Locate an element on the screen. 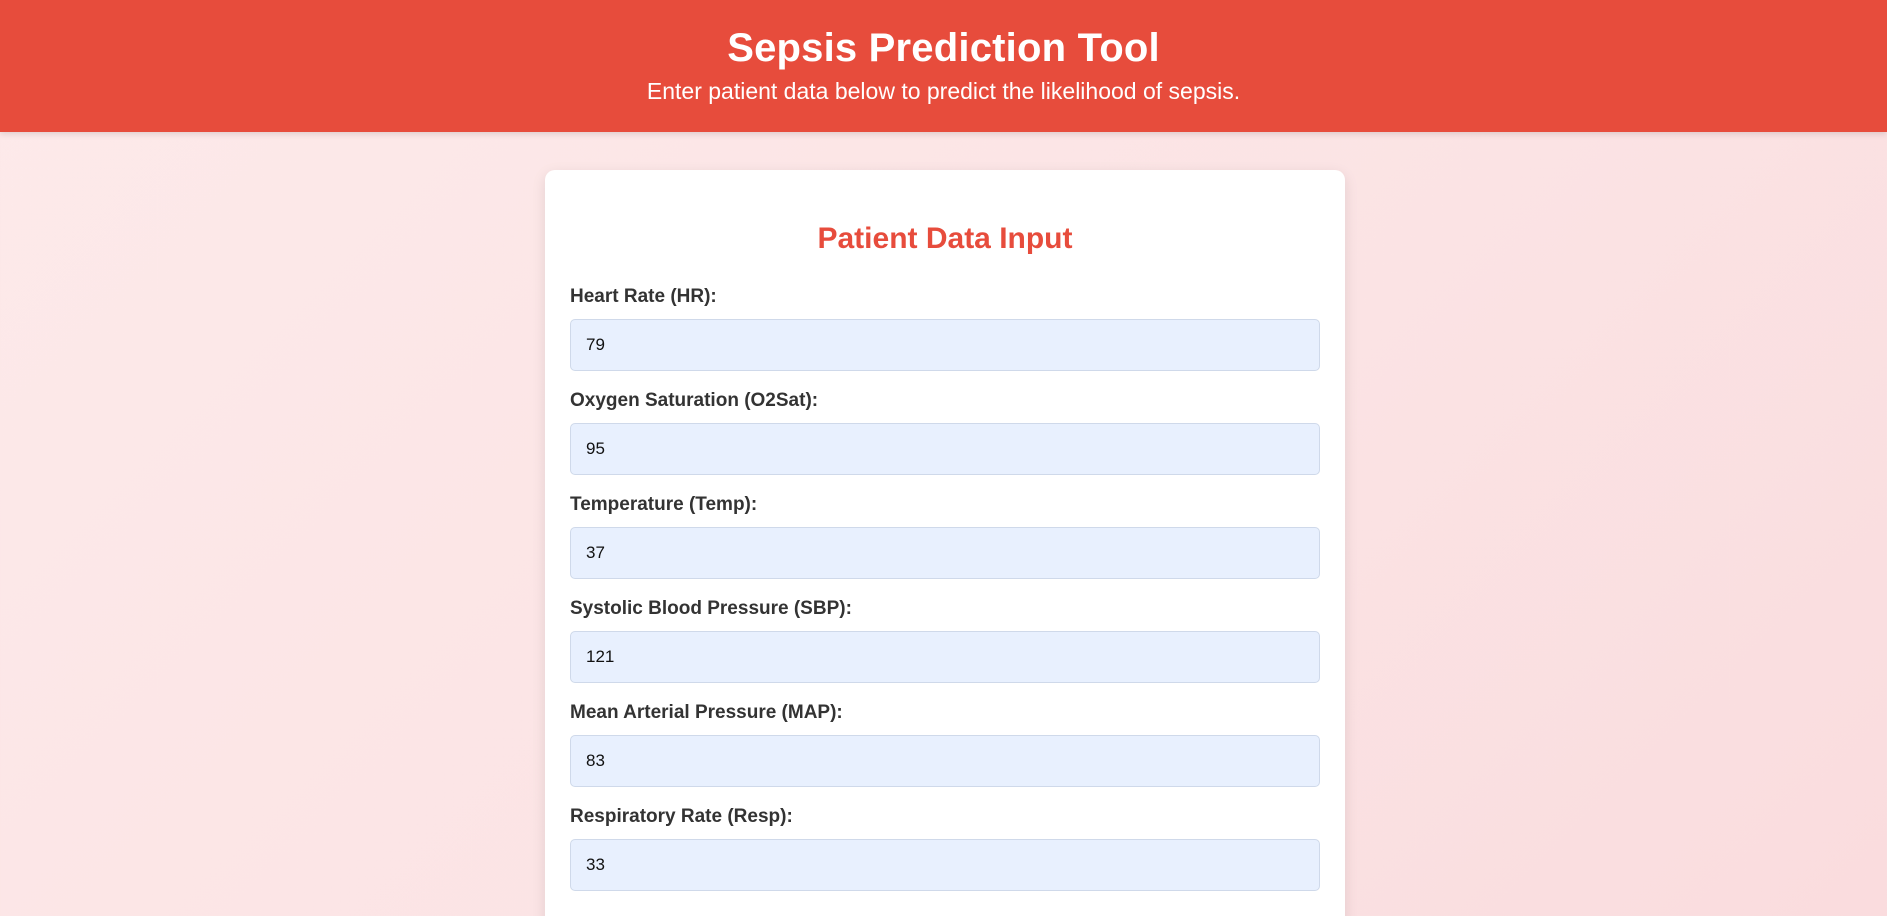 The width and height of the screenshot is (1887, 916). field-heart-rate: Heart Rate (HR): is located at coordinates (945, 328).